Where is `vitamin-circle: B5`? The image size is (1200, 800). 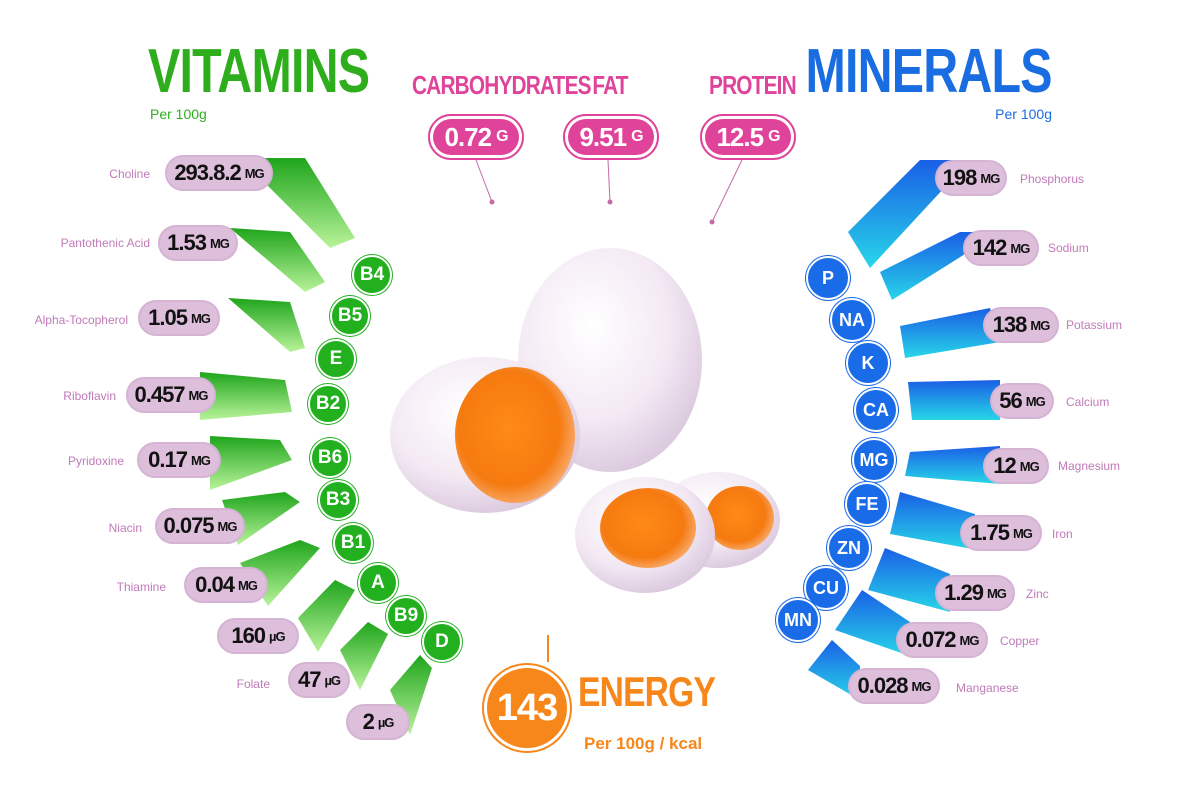 vitamin-circle: B5 is located at coordinates (350, 316).